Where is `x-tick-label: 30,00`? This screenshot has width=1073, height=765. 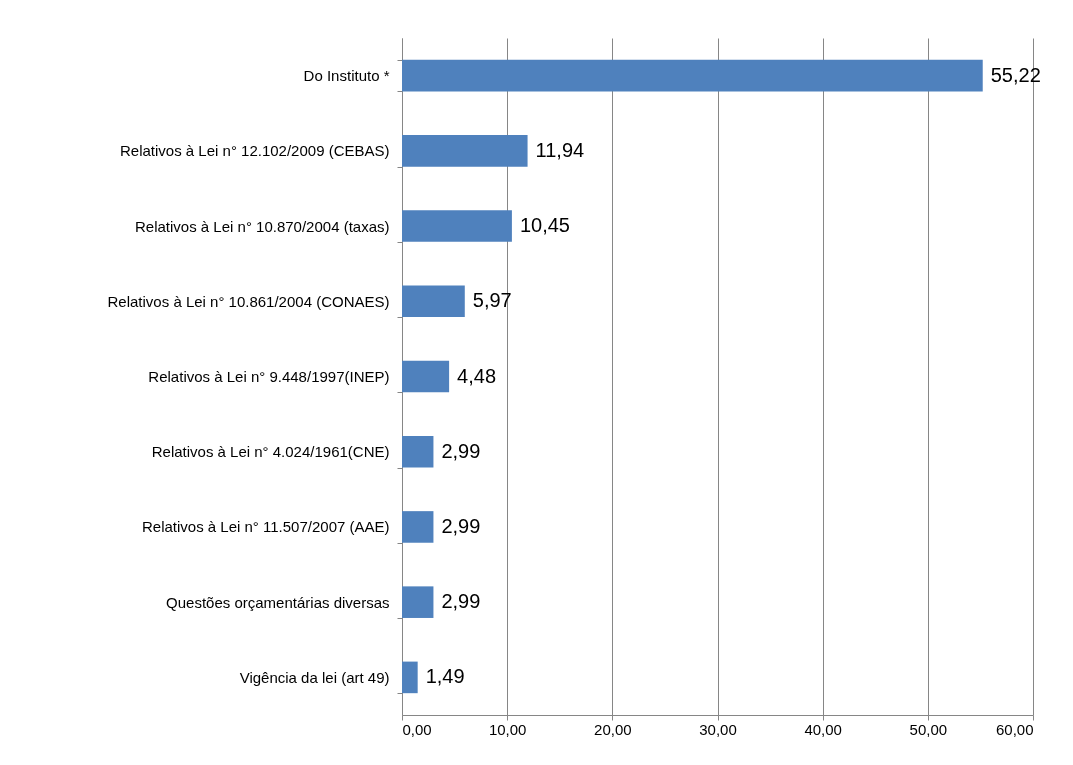 x-tick-label: 30,00 is located at coordinates (718, 729).